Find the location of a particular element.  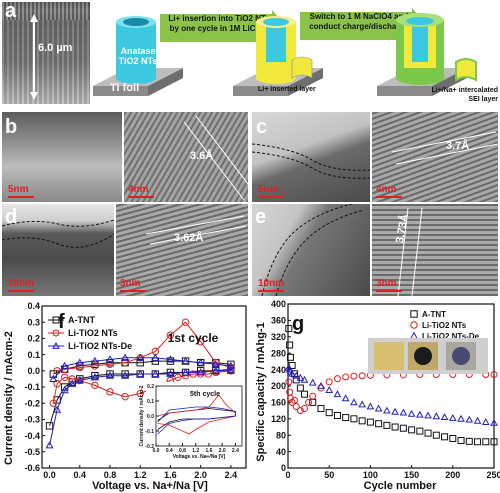

chart-f-ylabel: Current density / mAcm-2 is located at coordinates (9, 398).